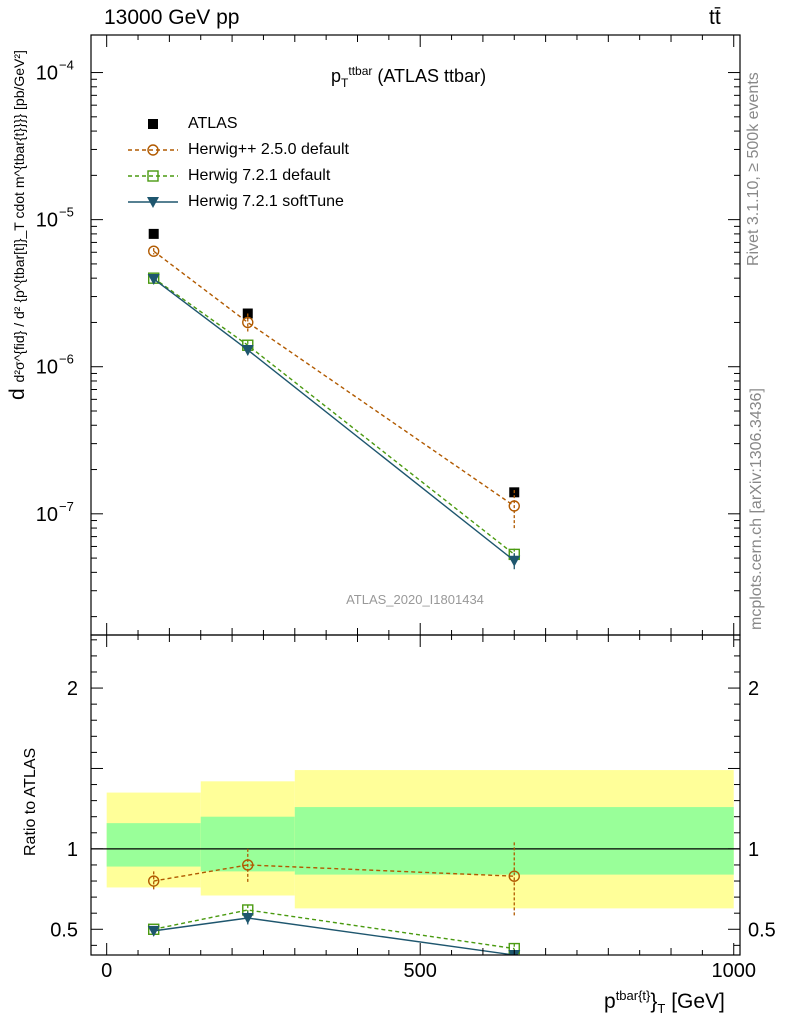  I want to click on legend-marker-herwigpp, so click(153, 150).